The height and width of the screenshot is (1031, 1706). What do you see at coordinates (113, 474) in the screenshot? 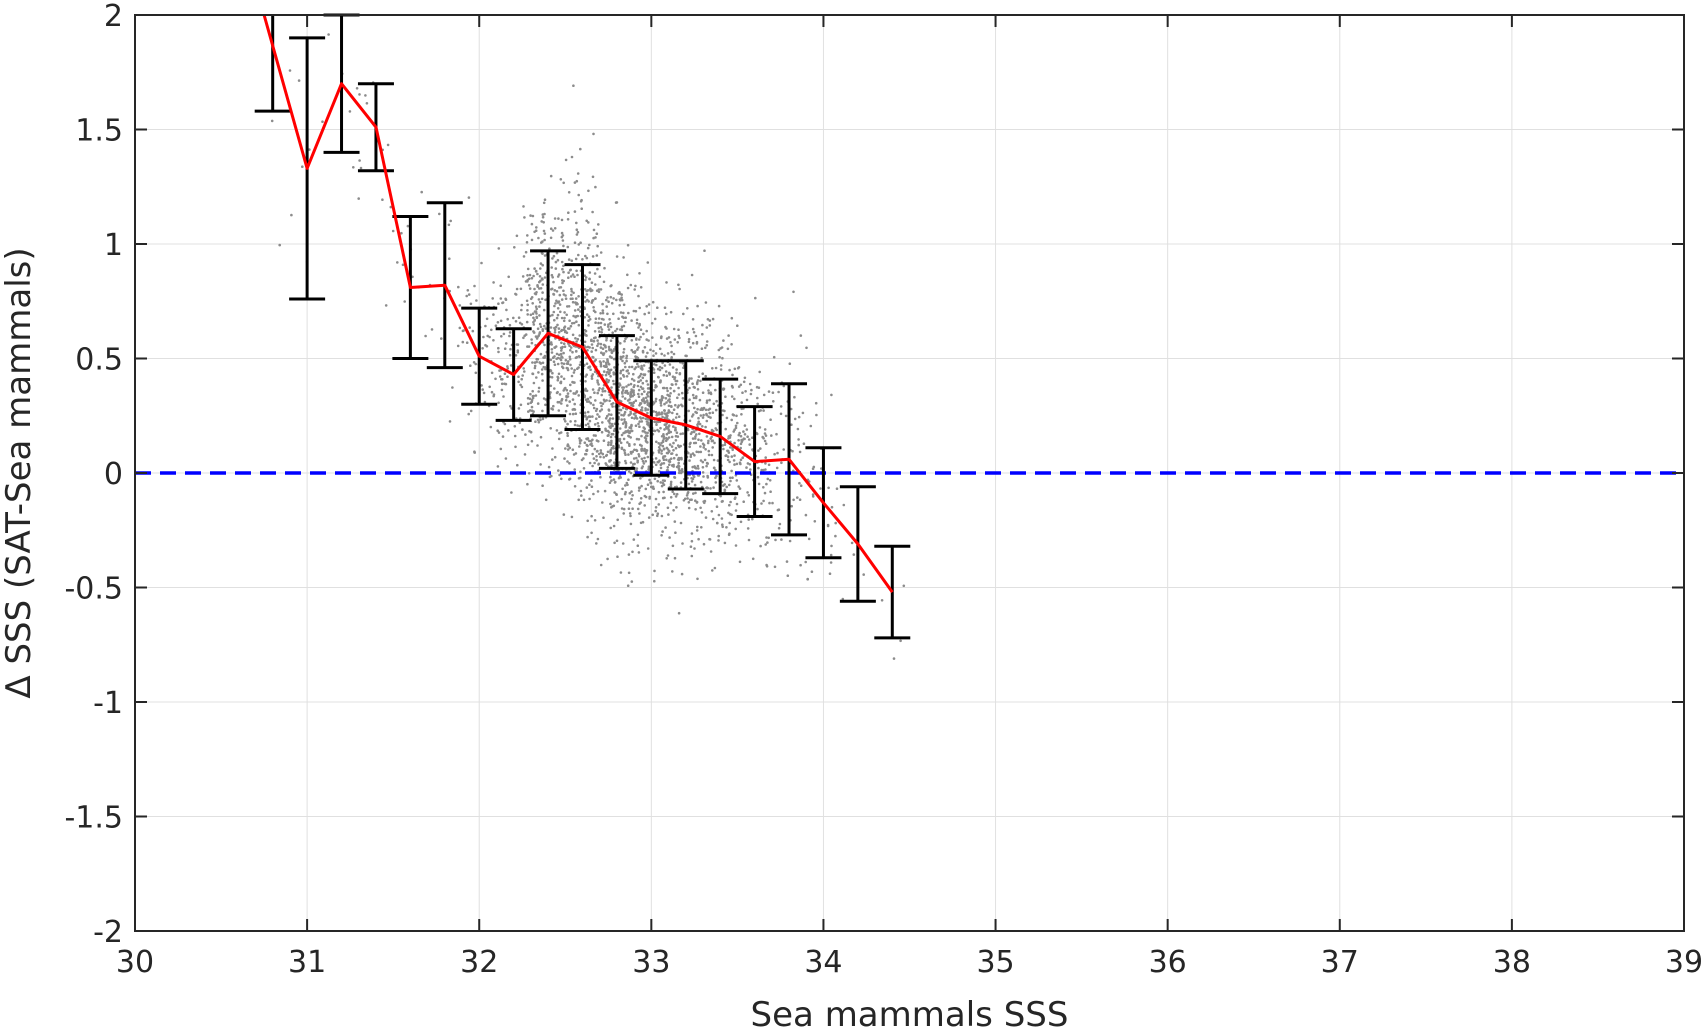
I see `y-tick-label: 0` at bounding box center [113, 474].